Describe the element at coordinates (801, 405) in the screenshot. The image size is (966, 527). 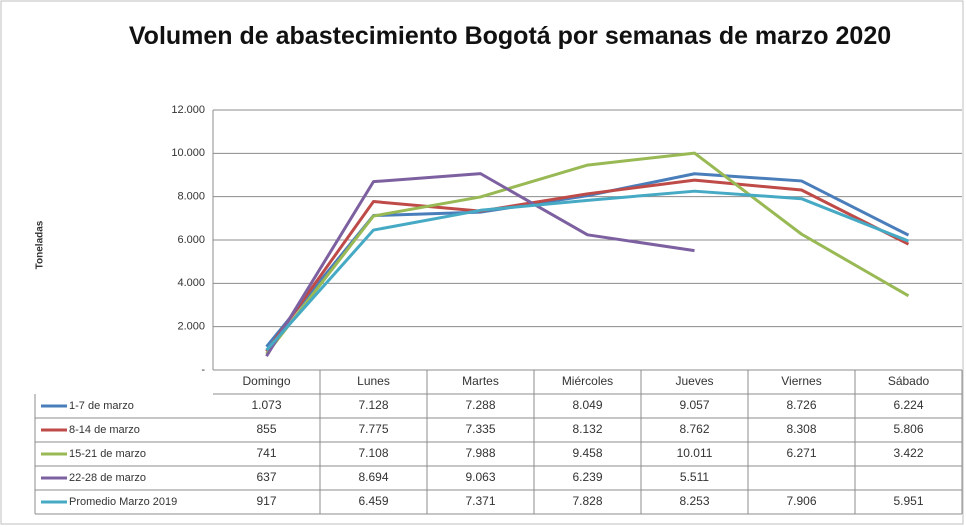
I see `table-value: 8.726` at that location.